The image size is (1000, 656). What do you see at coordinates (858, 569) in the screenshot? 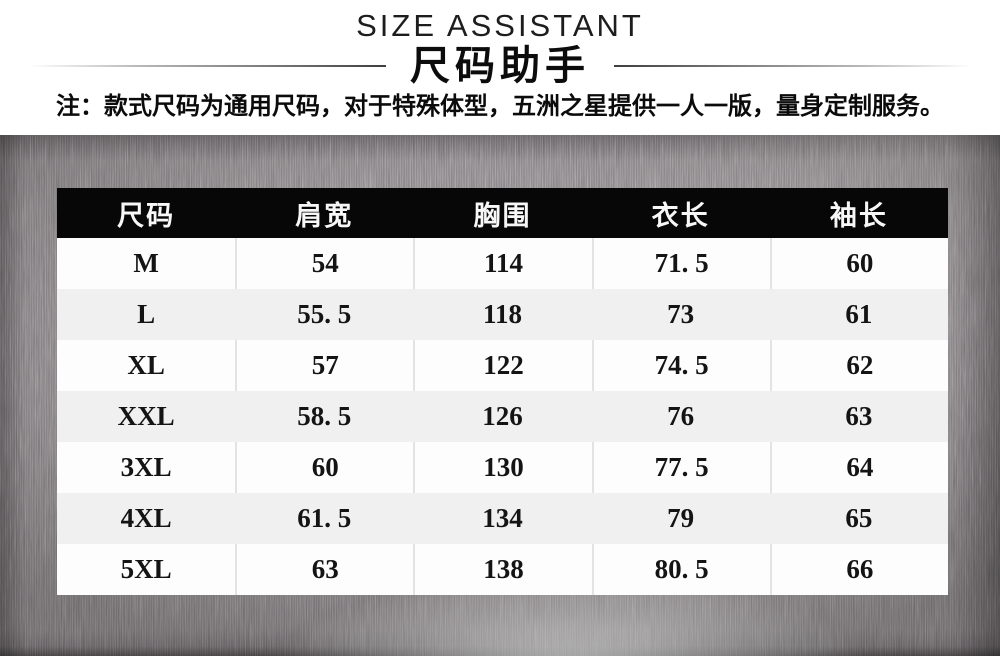
I see `measurement-value: 66` at bounding box center [858, 569].